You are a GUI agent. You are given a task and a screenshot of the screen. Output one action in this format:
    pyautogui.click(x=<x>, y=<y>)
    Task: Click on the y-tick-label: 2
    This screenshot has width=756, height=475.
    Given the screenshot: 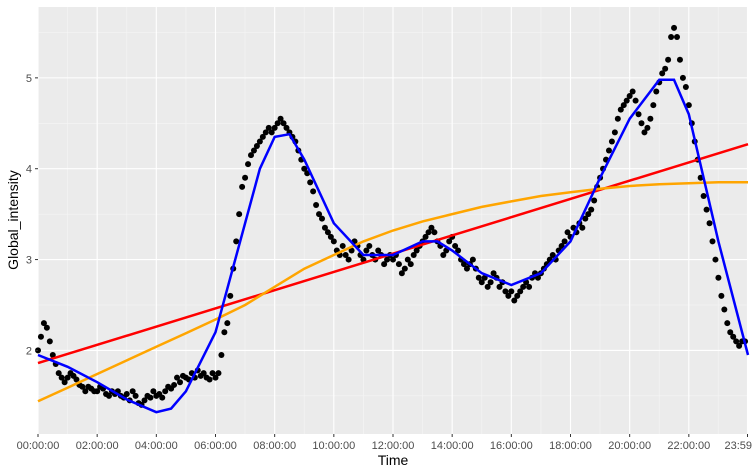 What is the action you would take?
    pyautogui.click(x=29, y=351)
    